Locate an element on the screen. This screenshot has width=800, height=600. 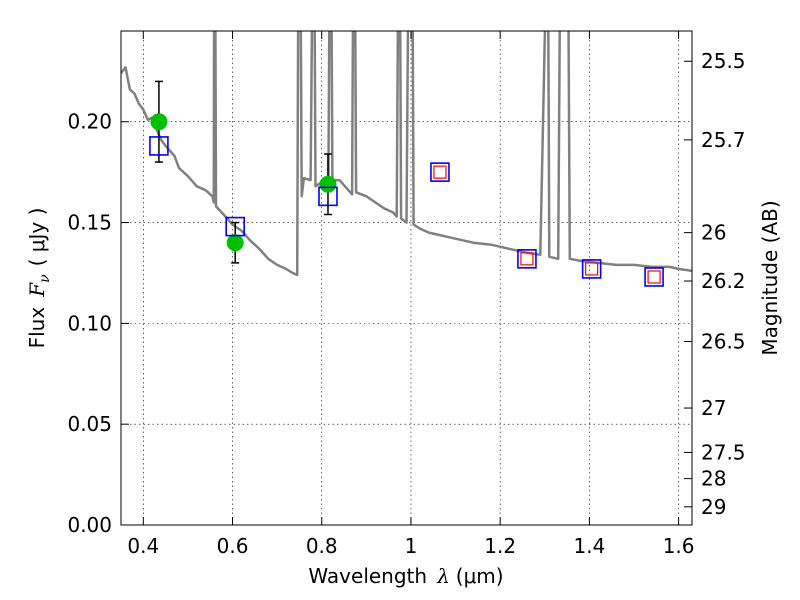
x-tick-label: 1.6 is located at coordinates (679, 546).